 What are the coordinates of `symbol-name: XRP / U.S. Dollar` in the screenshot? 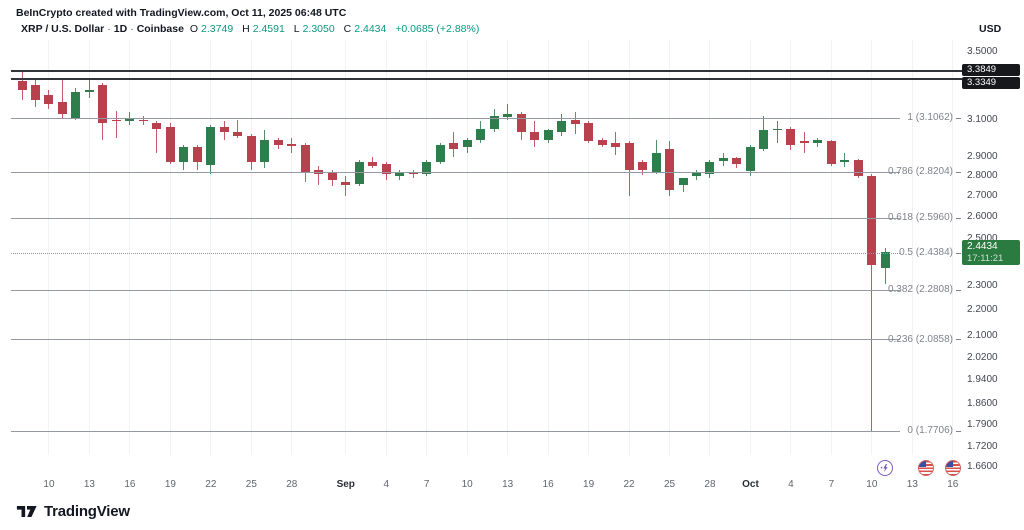 It's located at (63, 29).